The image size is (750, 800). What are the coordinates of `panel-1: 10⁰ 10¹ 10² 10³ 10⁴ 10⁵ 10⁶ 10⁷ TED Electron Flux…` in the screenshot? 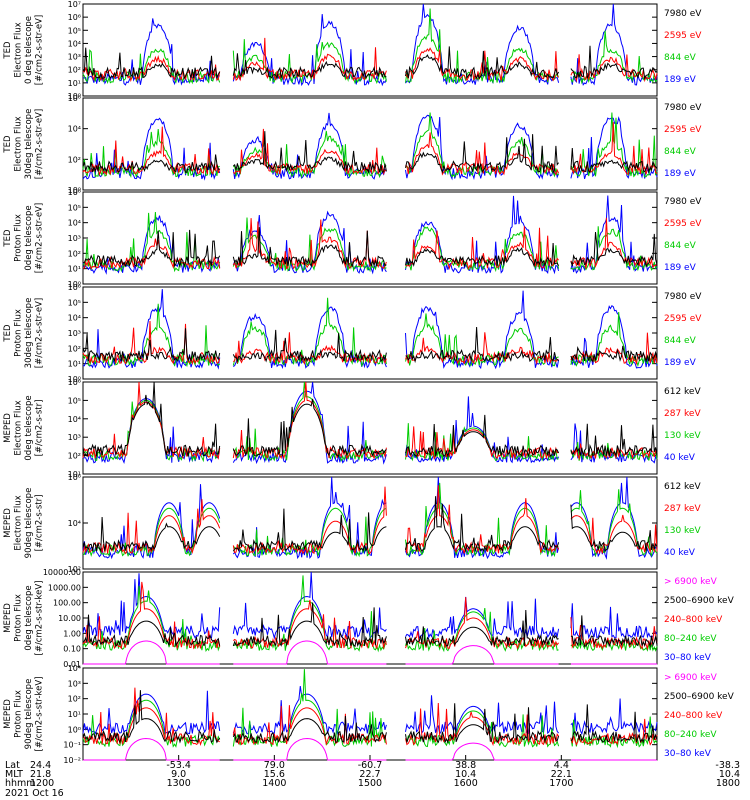 It's located at (352, 50).